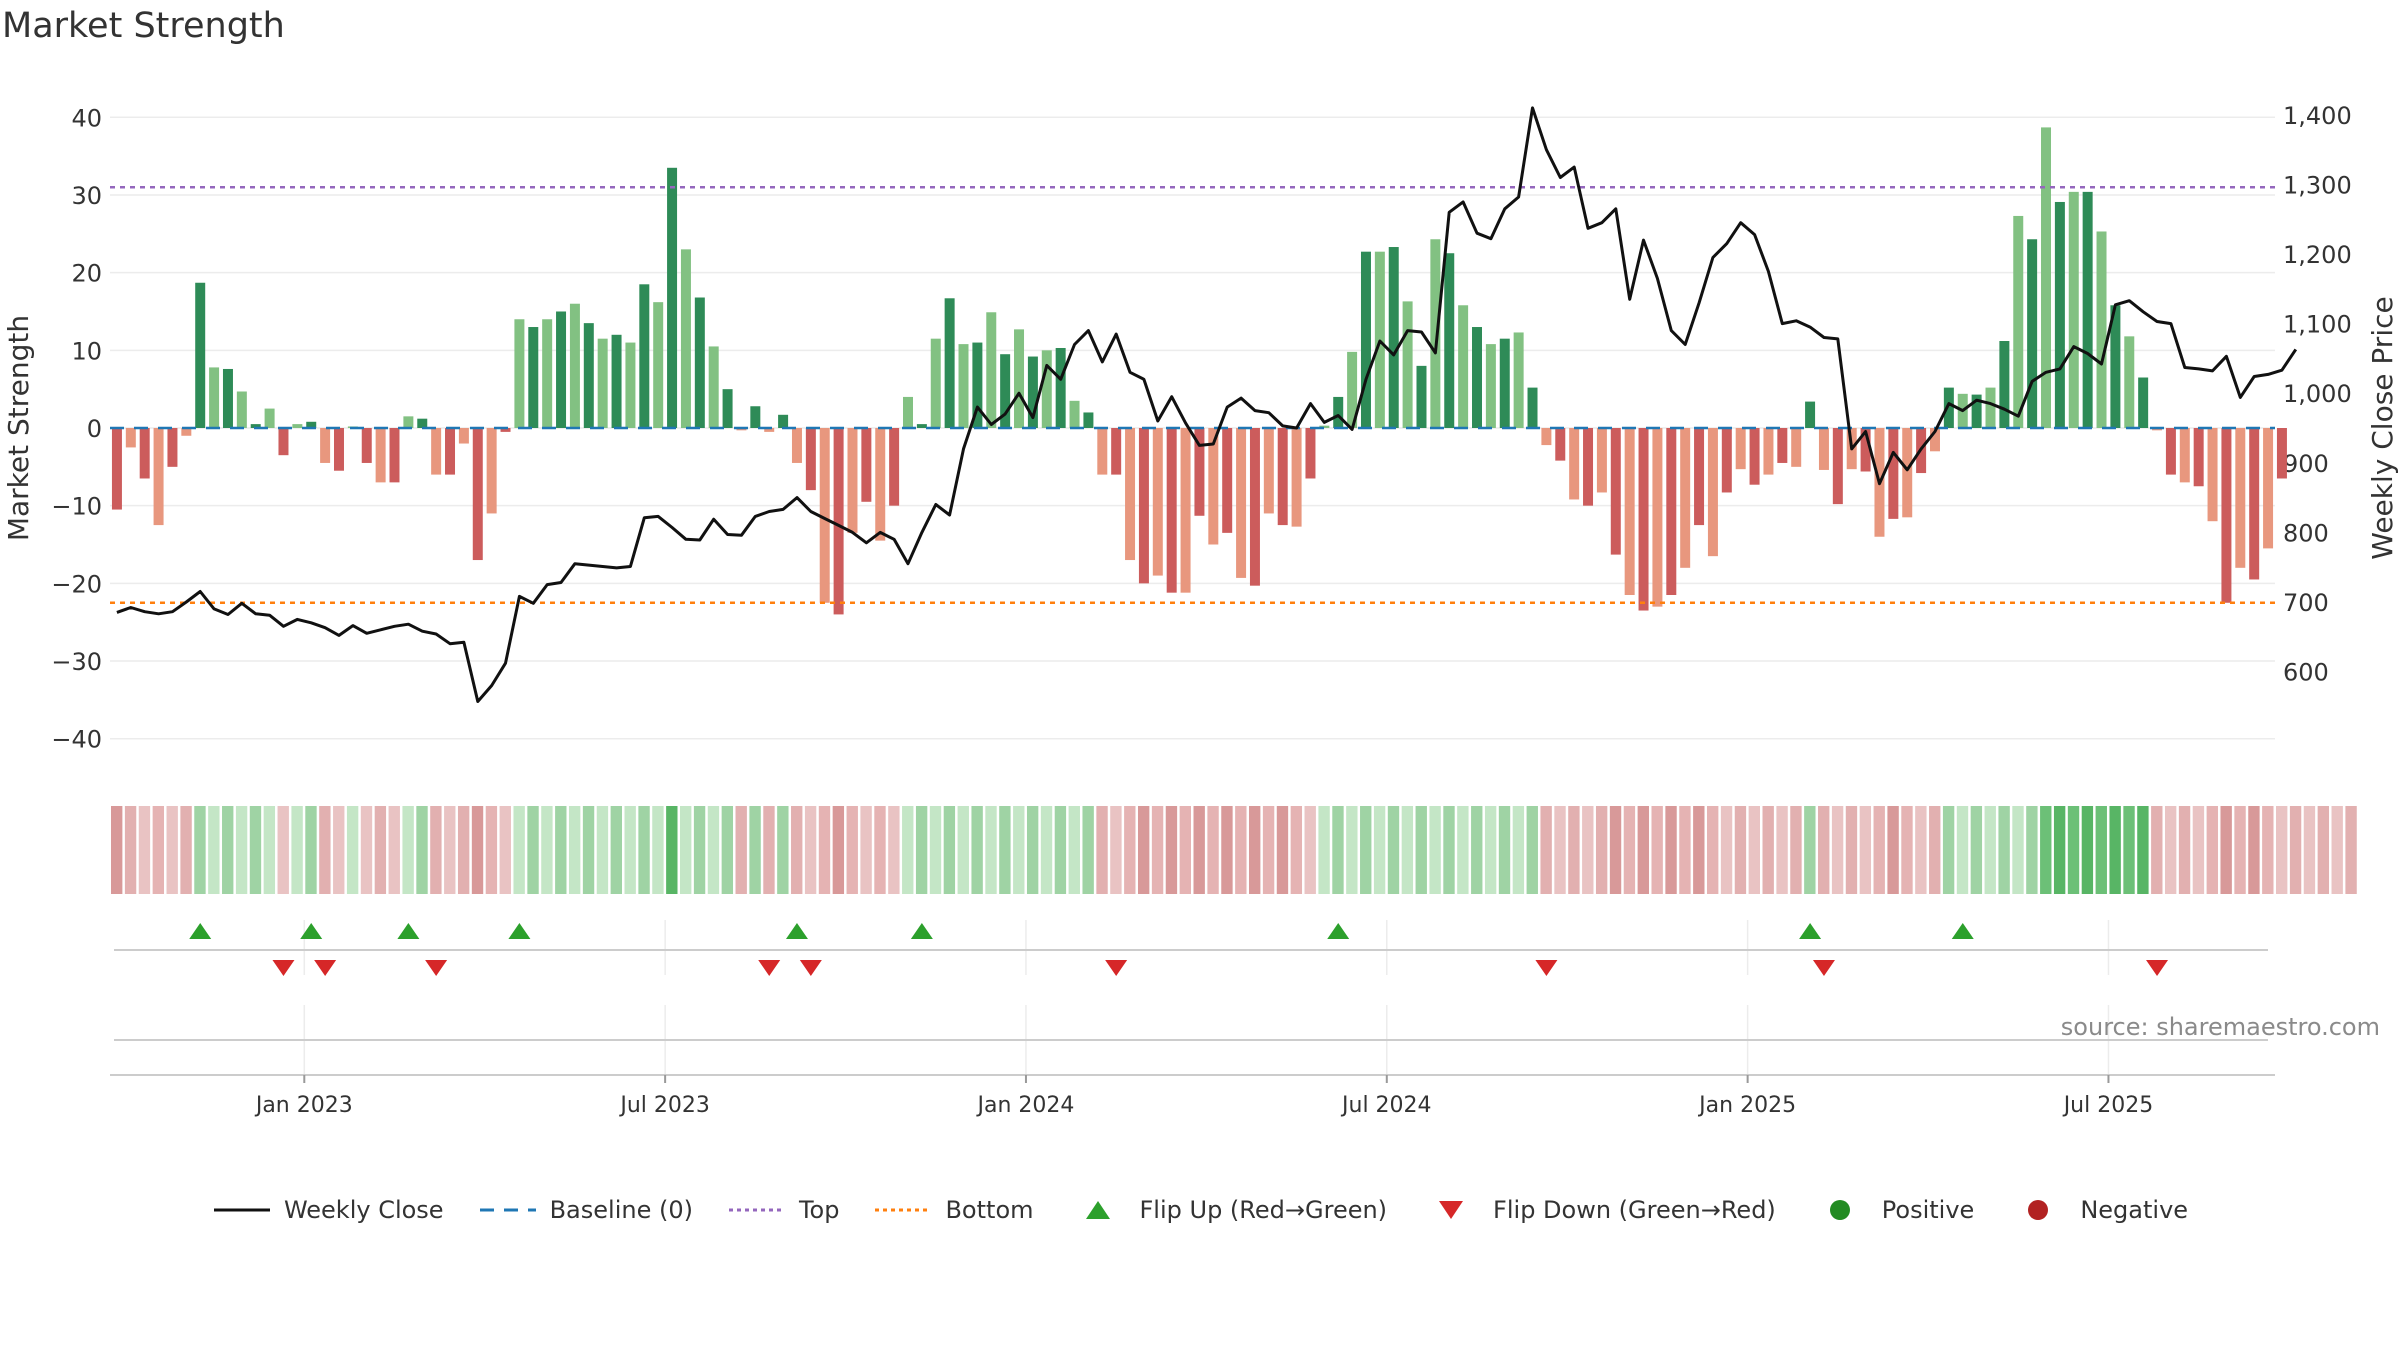 The height and width of the screenshot is (1350, 2400). Describe the element at coordinates (989, 1210) in the screenshot. I see `legend-label: Bottom` at that location.